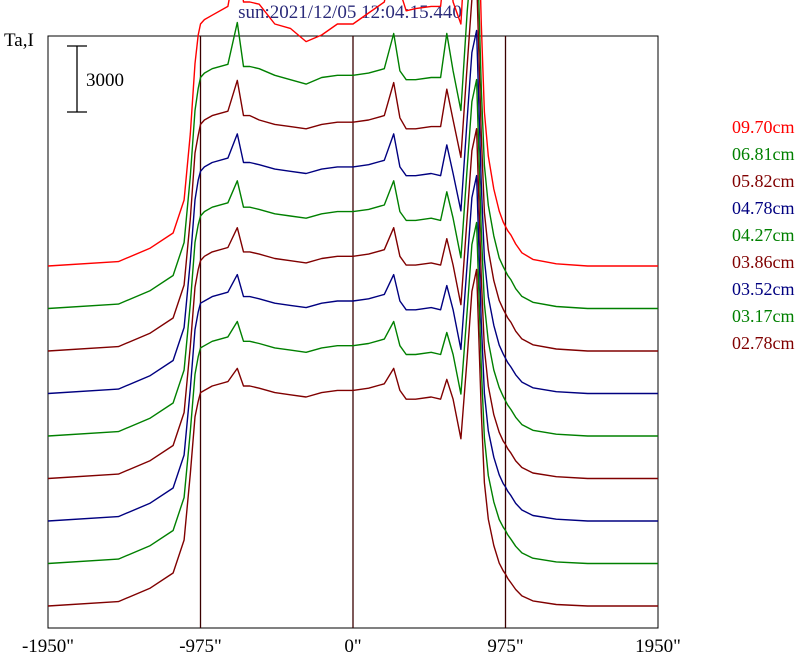  Describe the element at coordinates (763, 343) in the screenshot. I see `legend-entry: 02.78cm` at that location.